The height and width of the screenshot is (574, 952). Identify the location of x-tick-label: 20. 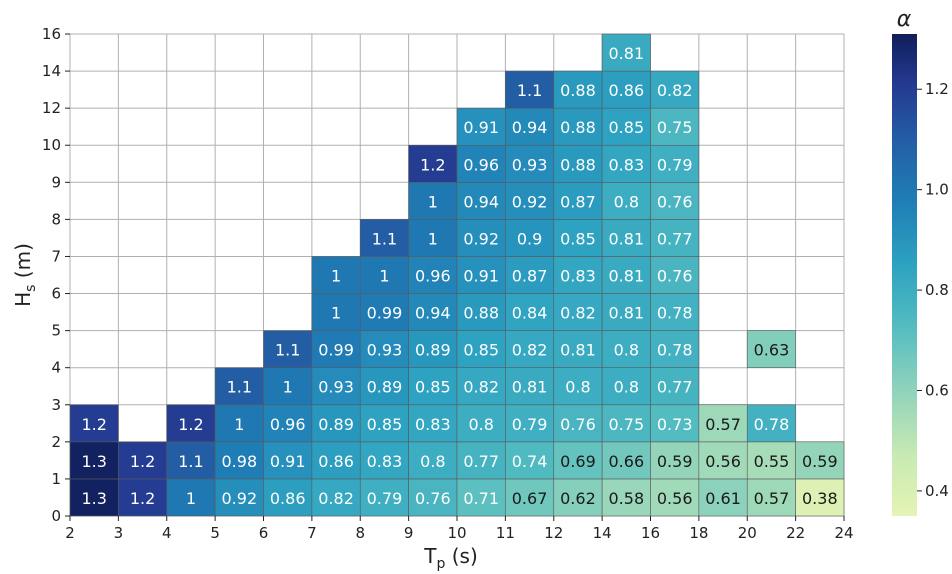
(747, 533).